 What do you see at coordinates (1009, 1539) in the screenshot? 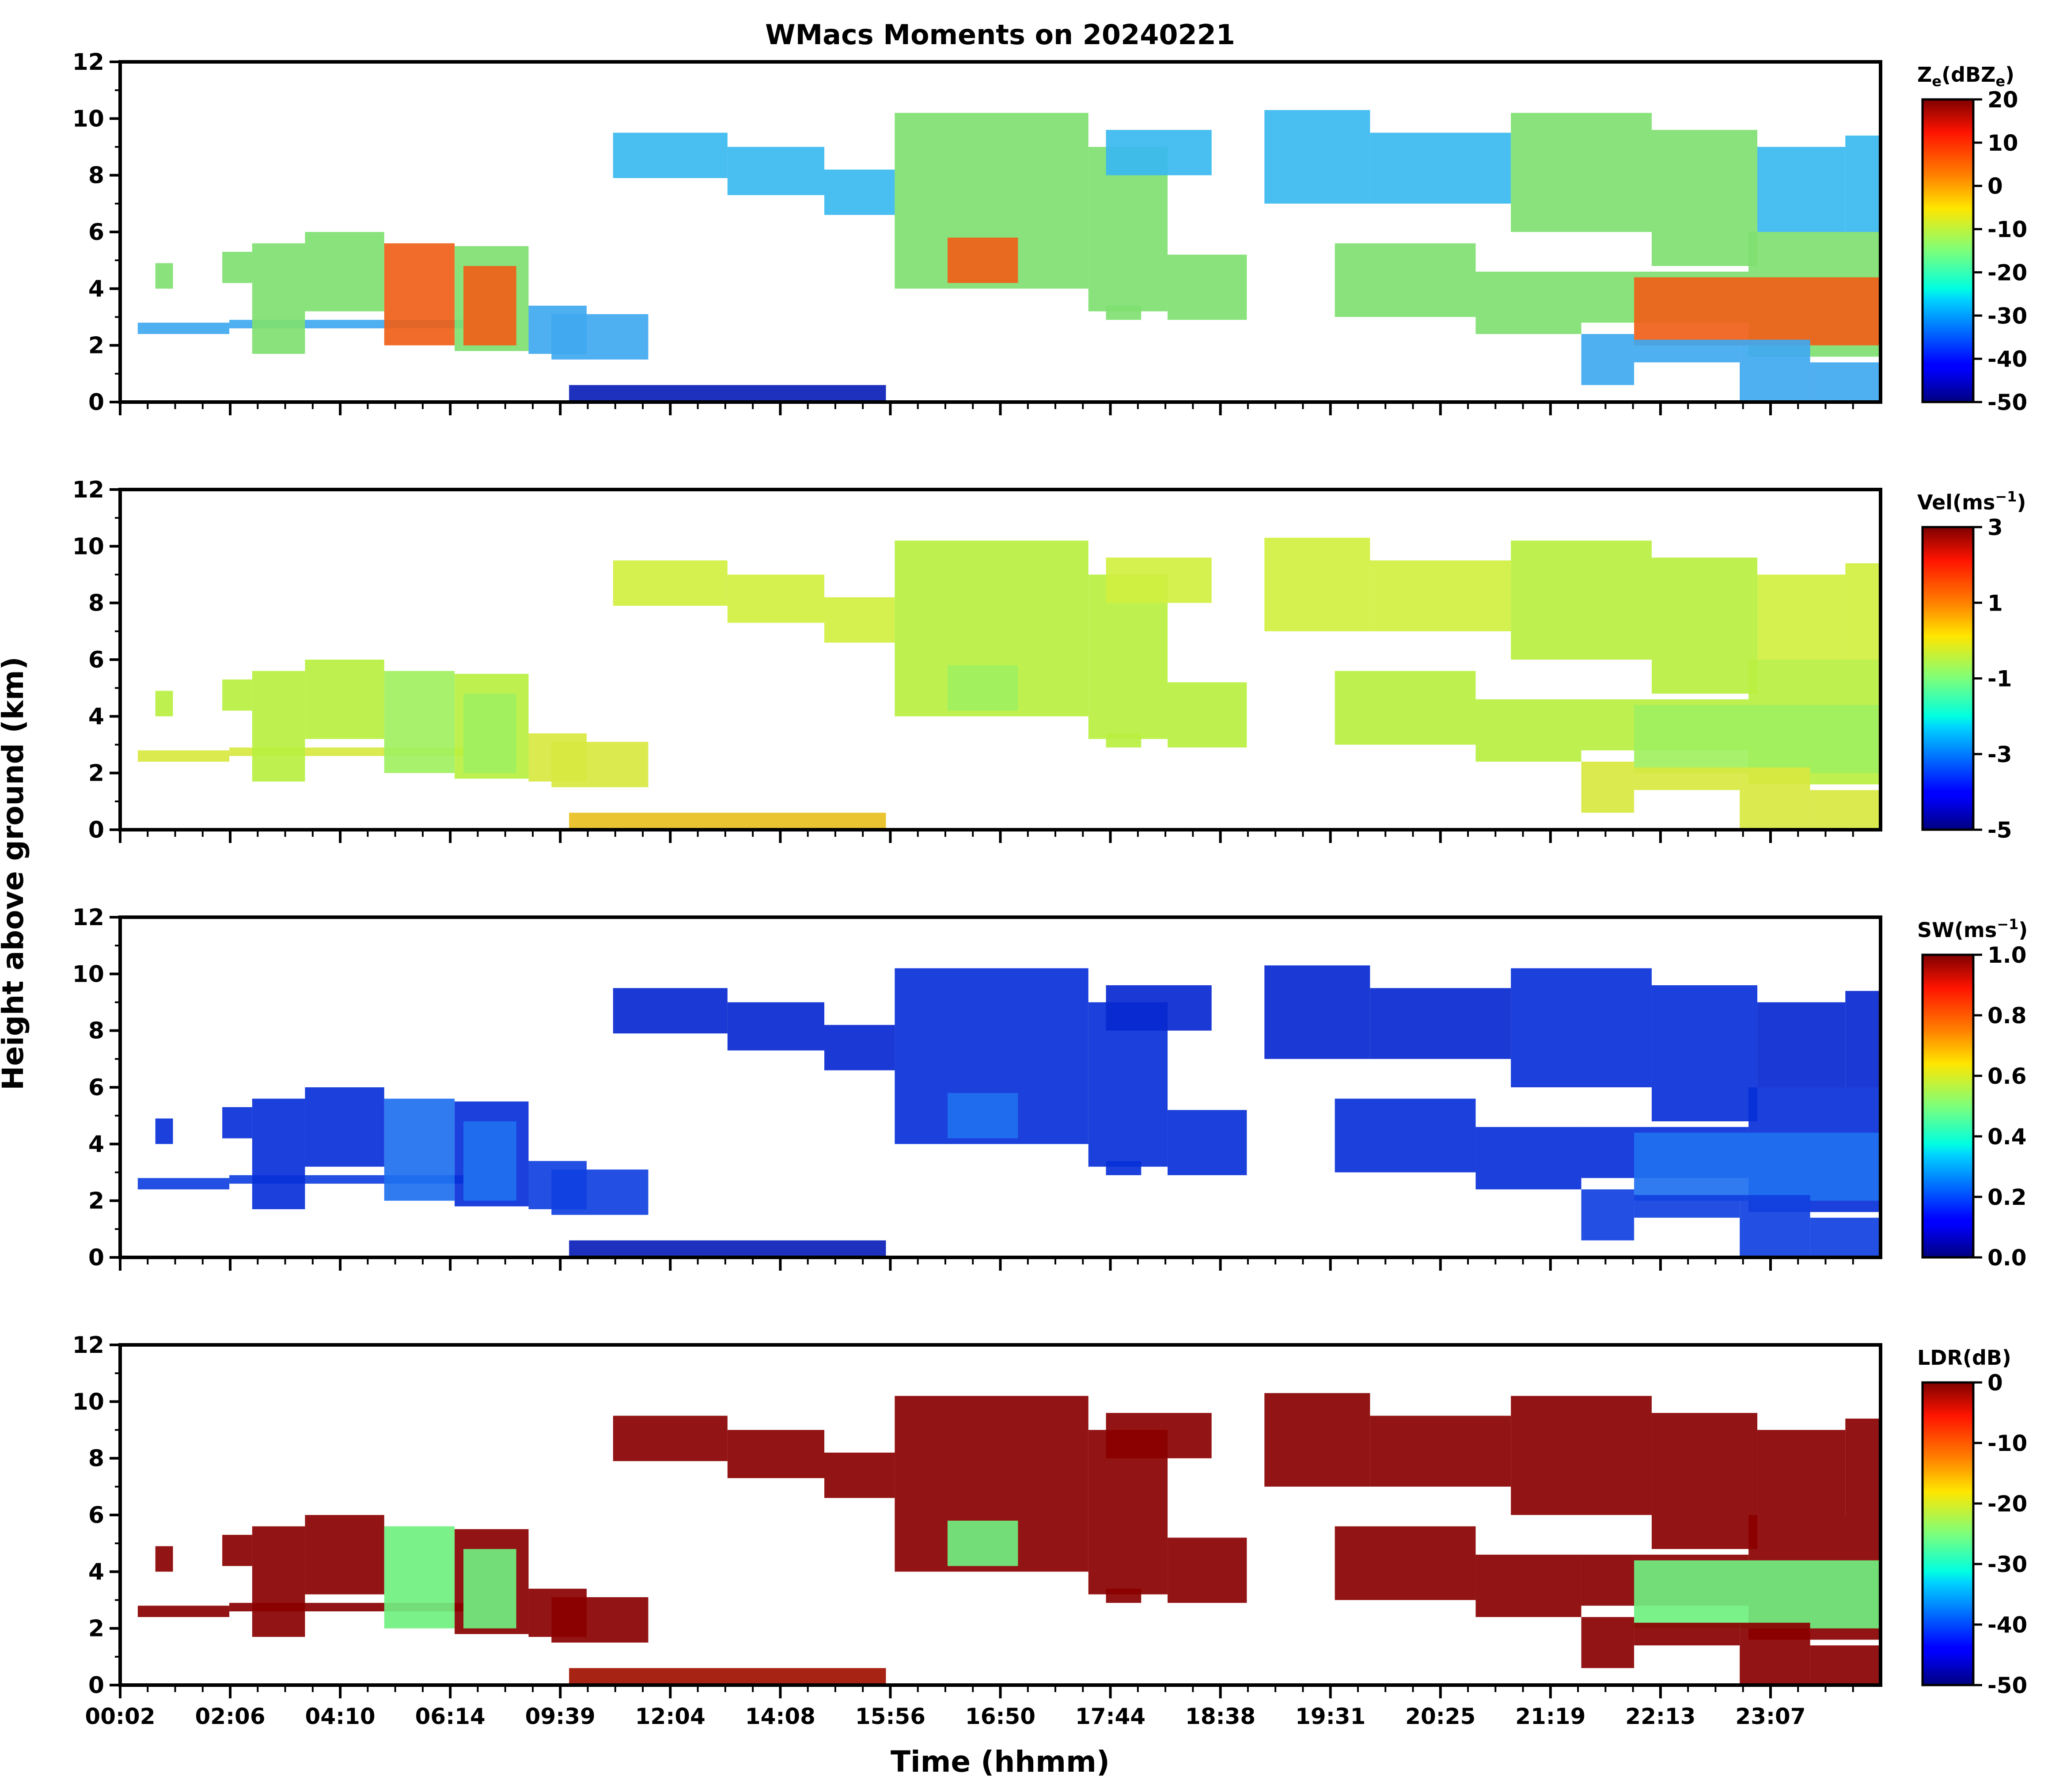
I see `ldr-echo-field` at bounding box center [1009, 1539].